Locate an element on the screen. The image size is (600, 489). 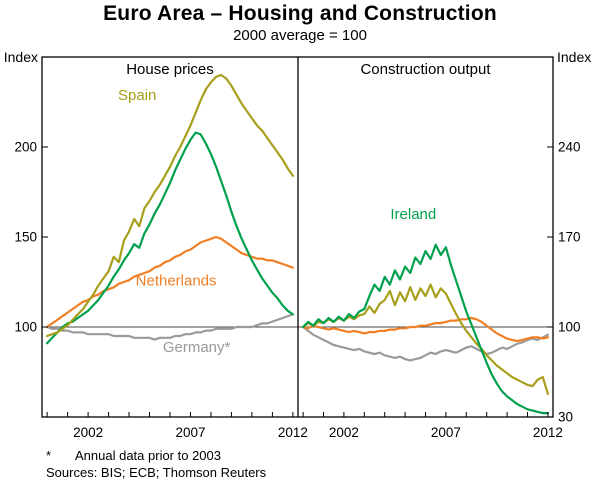
footnote-asterisk: * is located at coordinates (49, 455).